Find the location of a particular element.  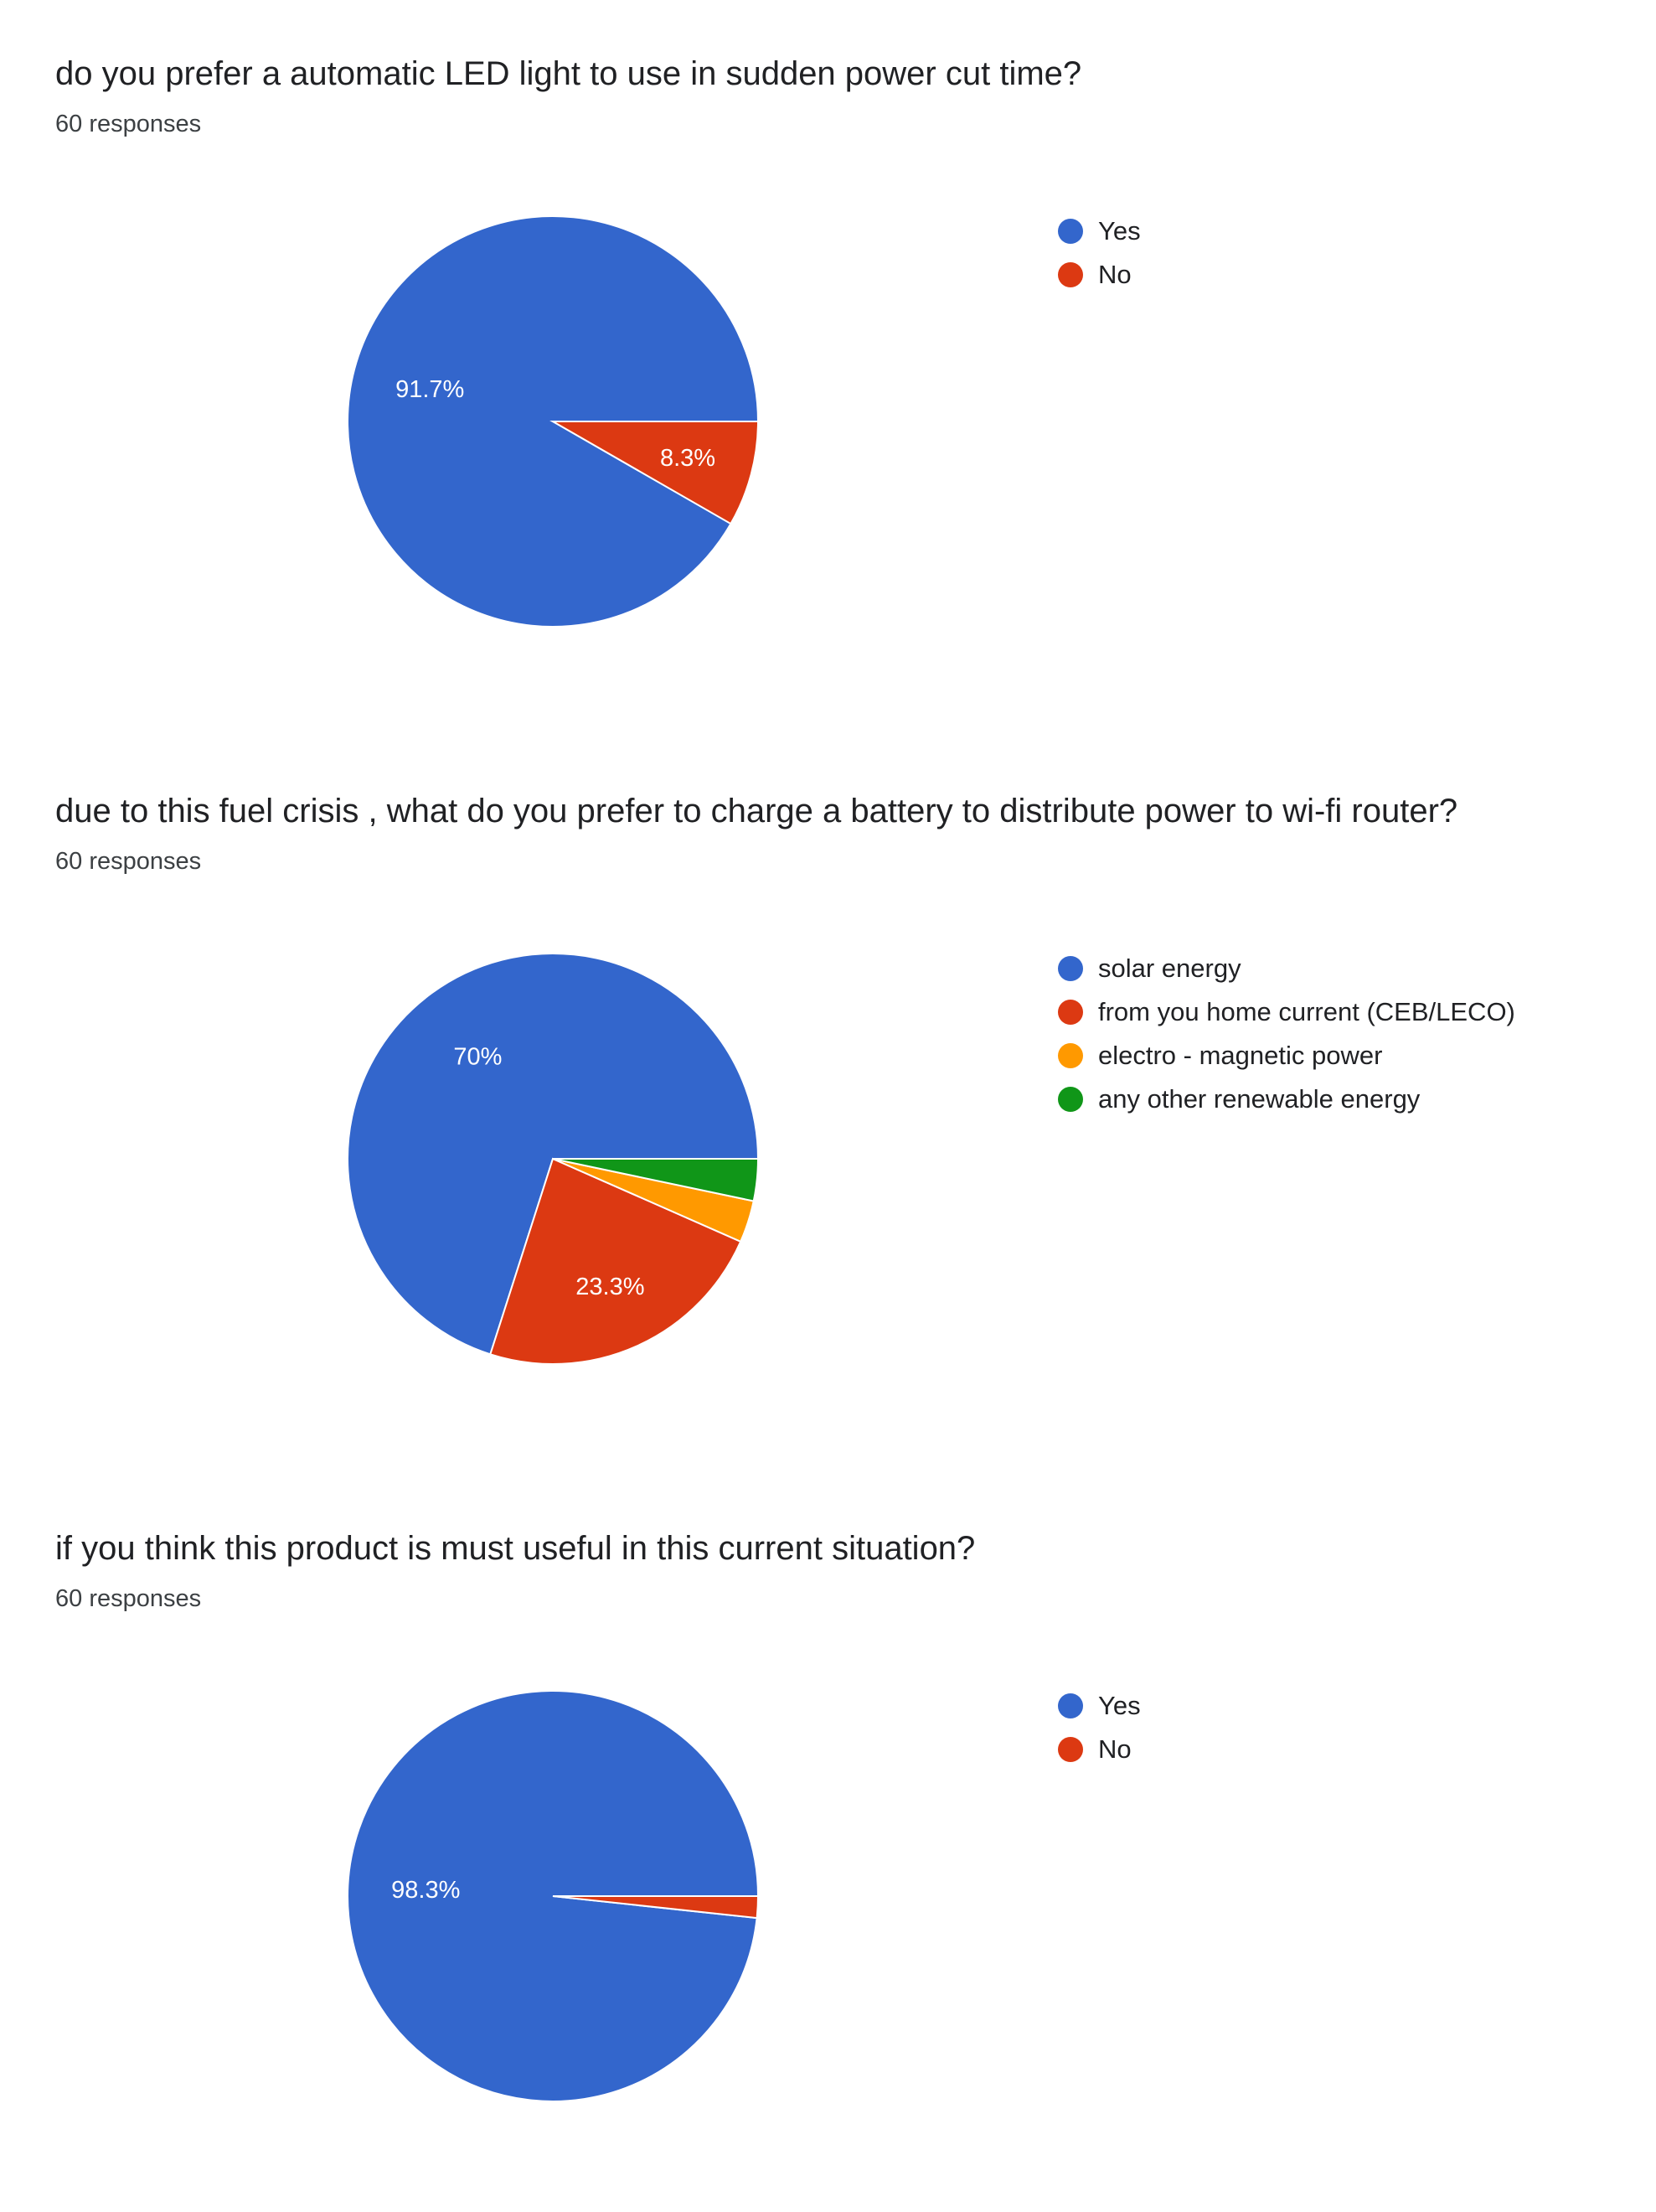

pie-chart: 98.3% is located at coordinates (553, 1895).